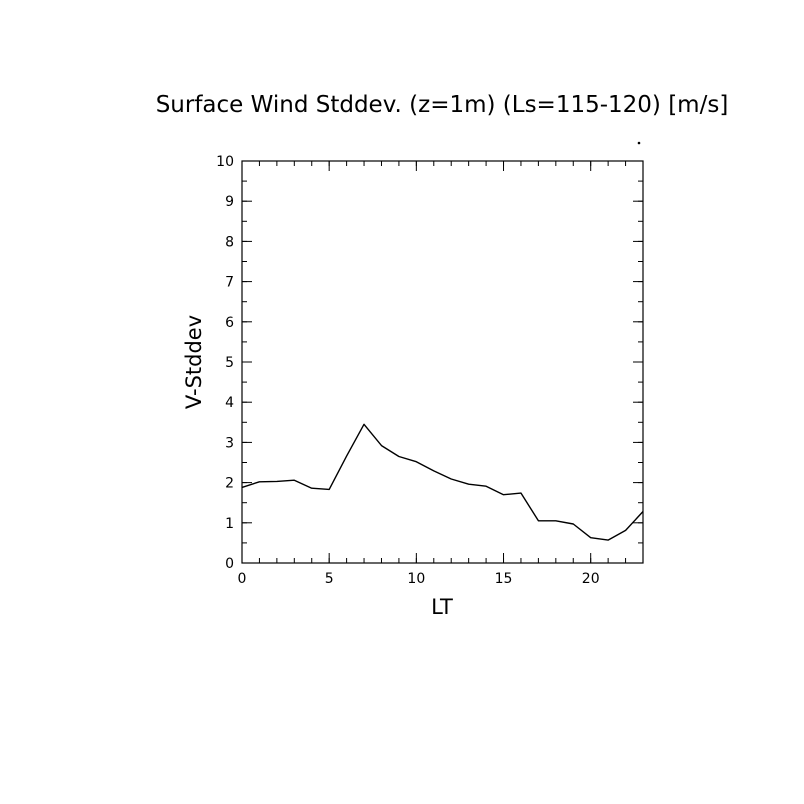 This screenshot has height=804, width=804. What do you see at coordinates (229, 283) in the screenshot?
I see `y-tick-label: 7` at bounding box center [229, 283].